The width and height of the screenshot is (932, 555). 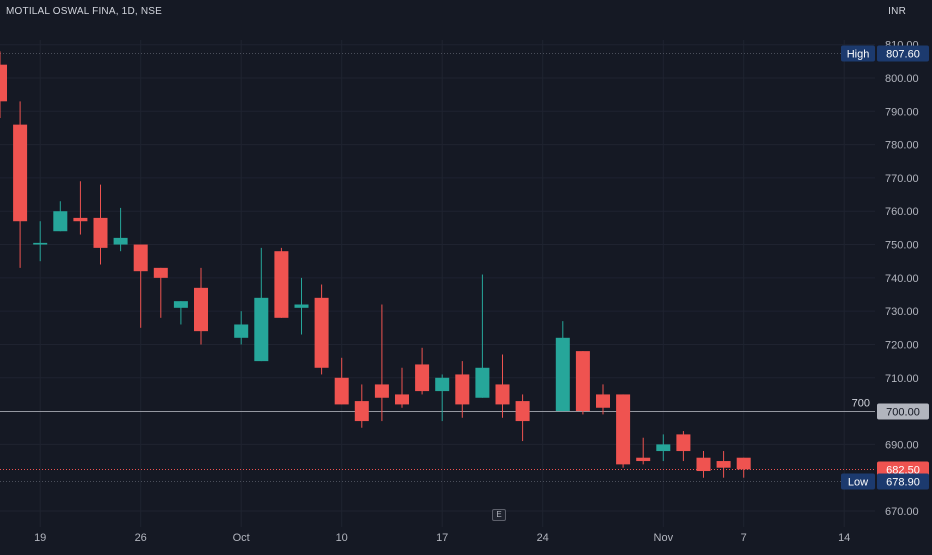 What do you see at coordinates (543, 538) in the screenshot?
I see `x-tick-label: 24` at bounding box center [543, 538].